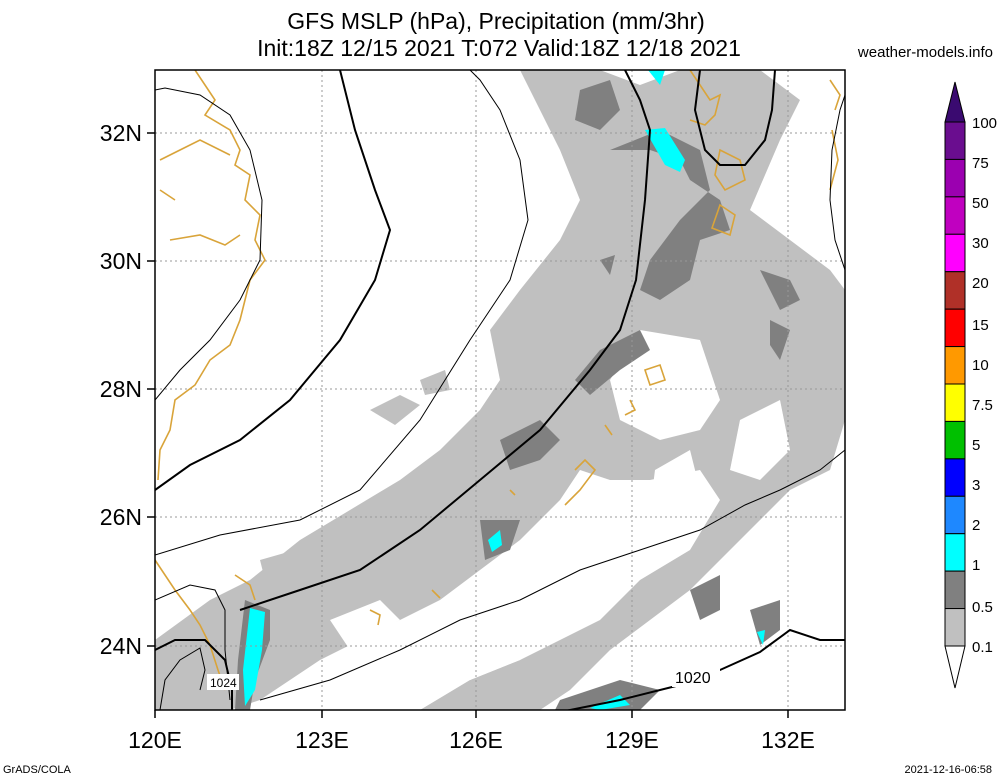  Describe the element at coordinates (955, 667) in the screenshot. I see `legend-bottom-arrow` at that location.